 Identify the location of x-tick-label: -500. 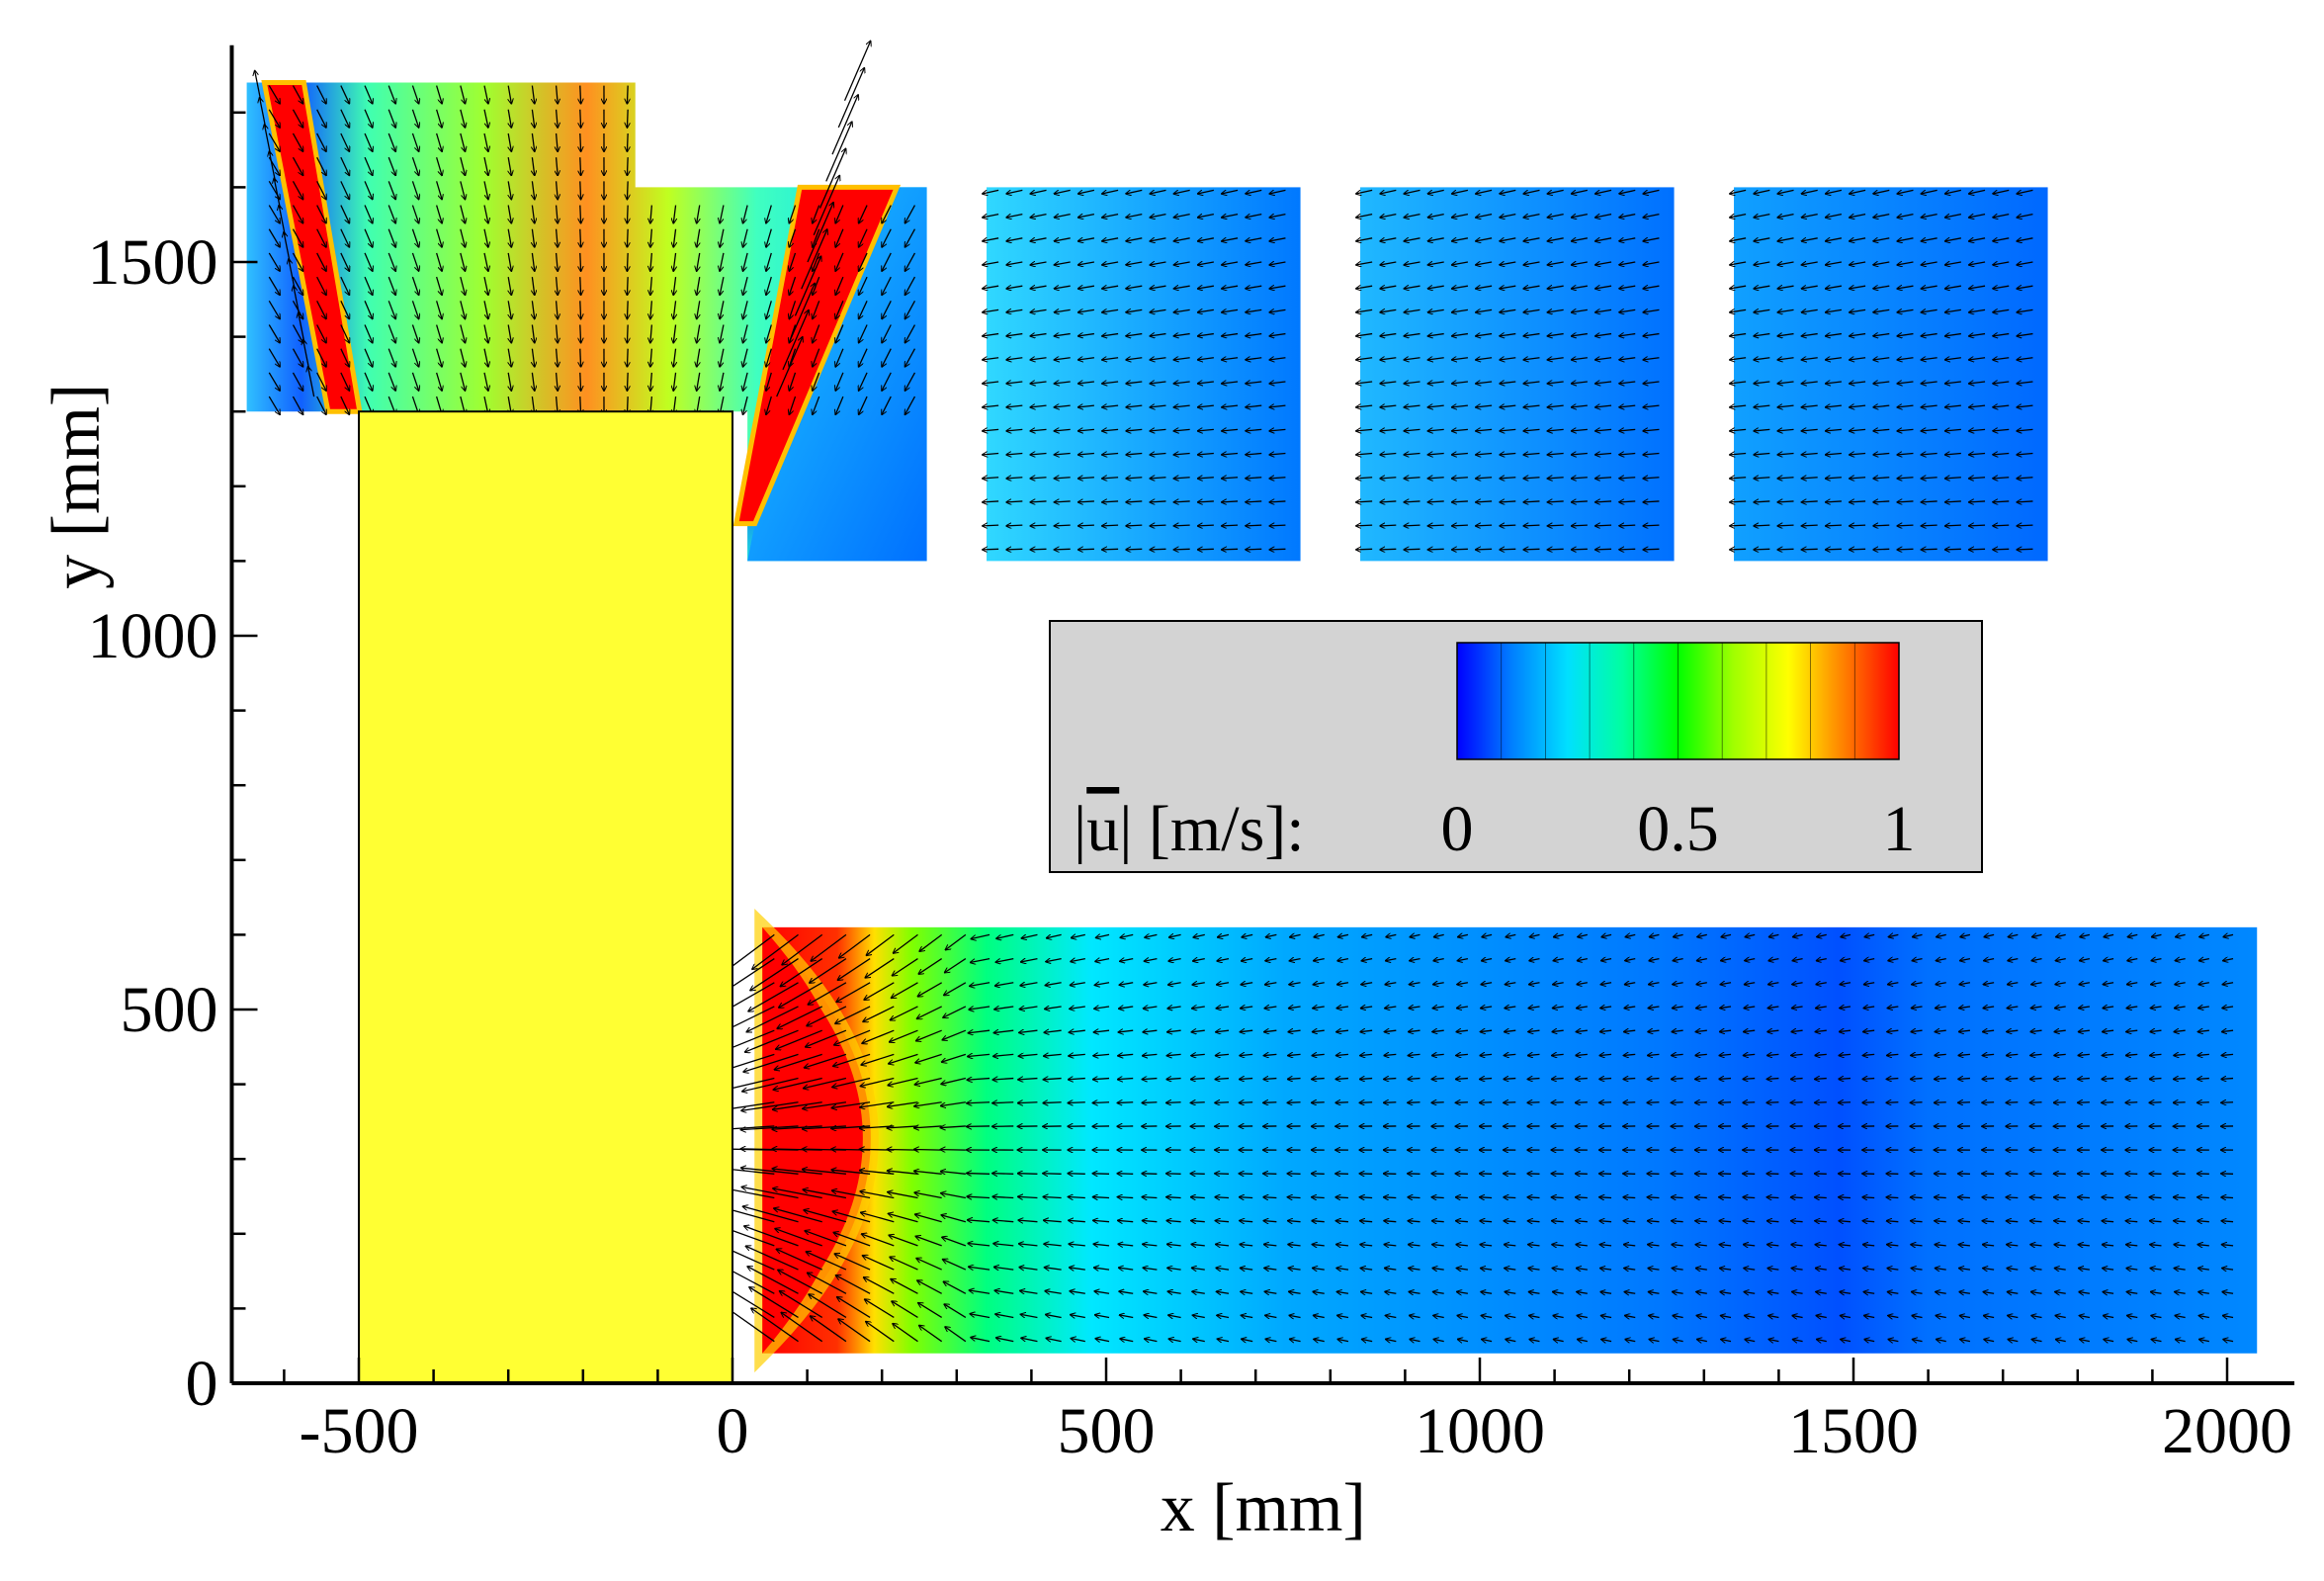
(359, 1431).